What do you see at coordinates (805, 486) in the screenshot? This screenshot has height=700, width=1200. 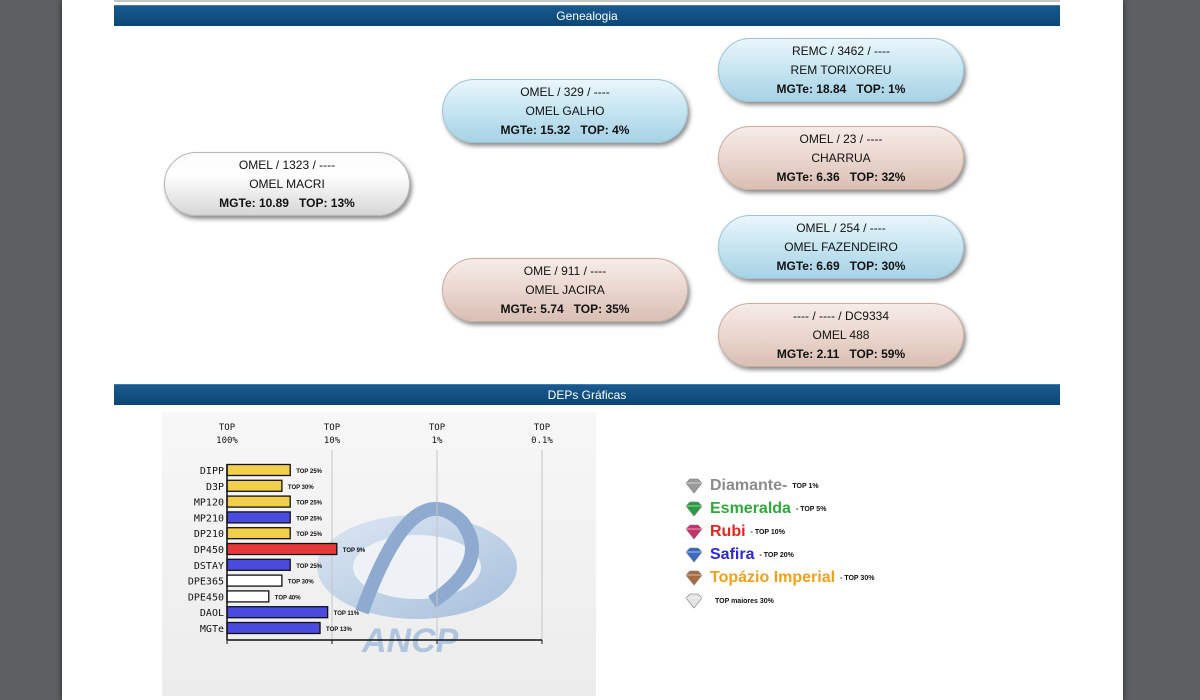 I see `legend-note: TOP 1%` at bounding box center [805, 486].